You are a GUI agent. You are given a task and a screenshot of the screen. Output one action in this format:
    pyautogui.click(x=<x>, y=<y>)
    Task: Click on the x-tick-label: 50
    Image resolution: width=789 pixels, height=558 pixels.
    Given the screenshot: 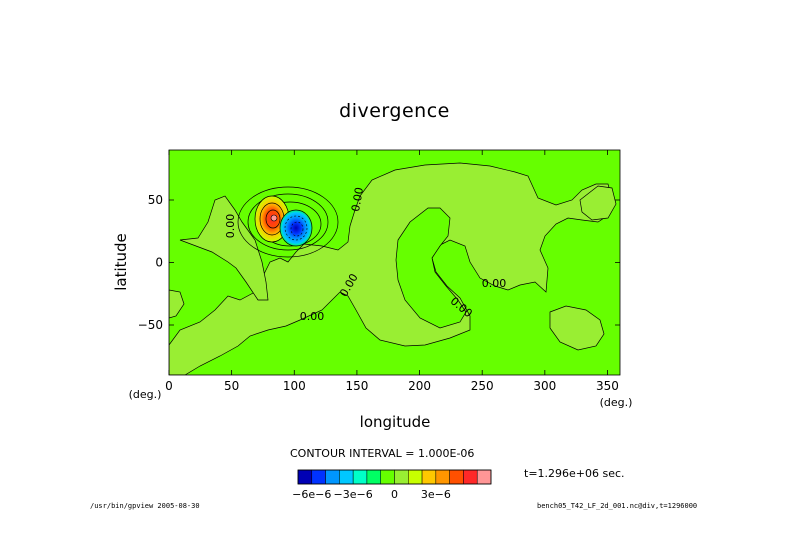 What is the action you would take?
    pyautogui.click(x=231, y=386)
    